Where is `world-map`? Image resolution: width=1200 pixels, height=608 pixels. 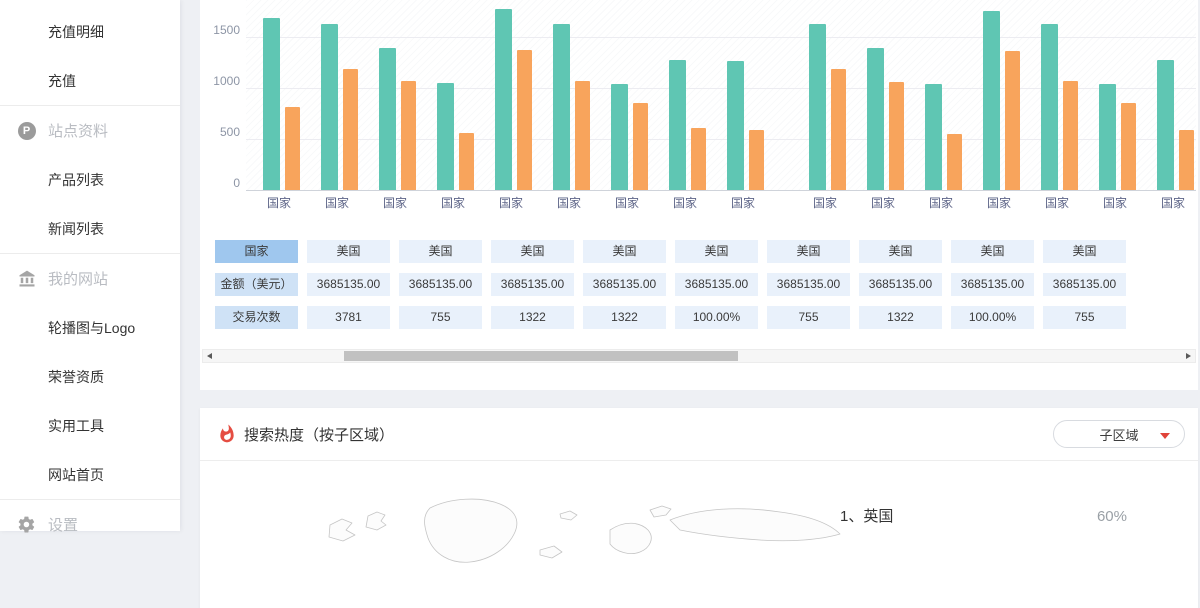 world-map is located at coordinates (584, 530).